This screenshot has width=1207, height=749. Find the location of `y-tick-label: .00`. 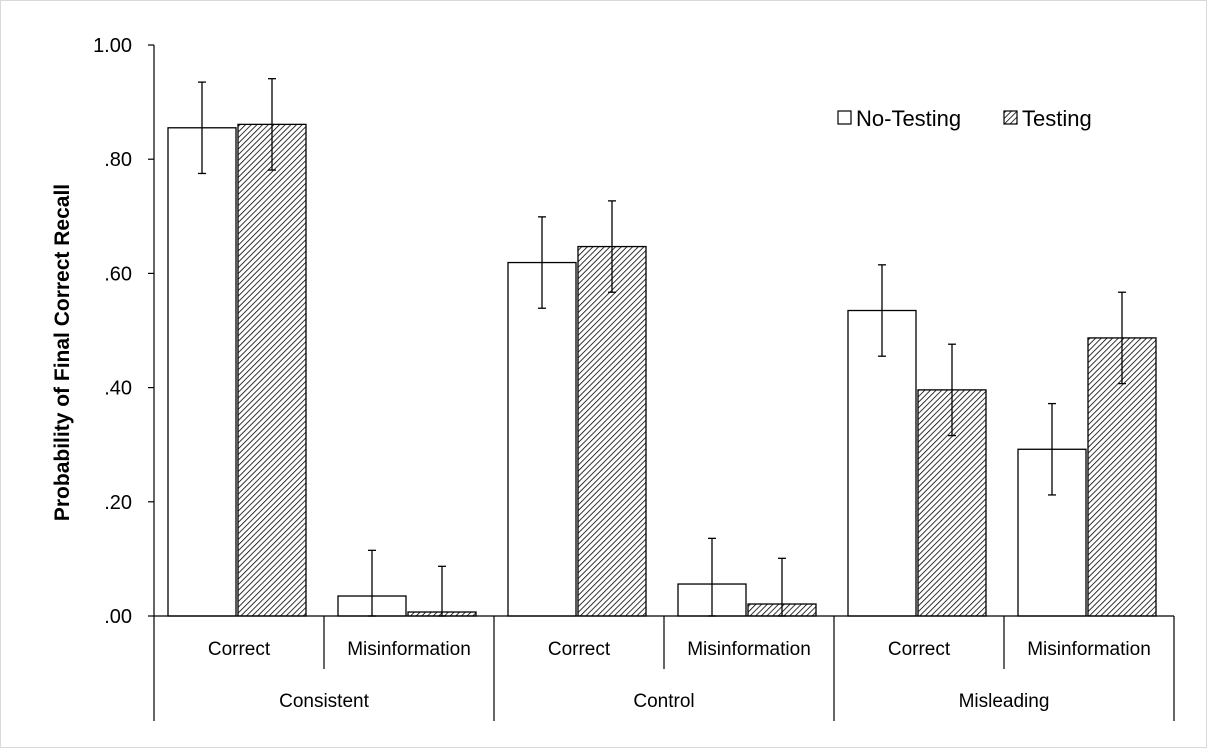

y-tick-label: .00 is located at coordinates (118, 617).